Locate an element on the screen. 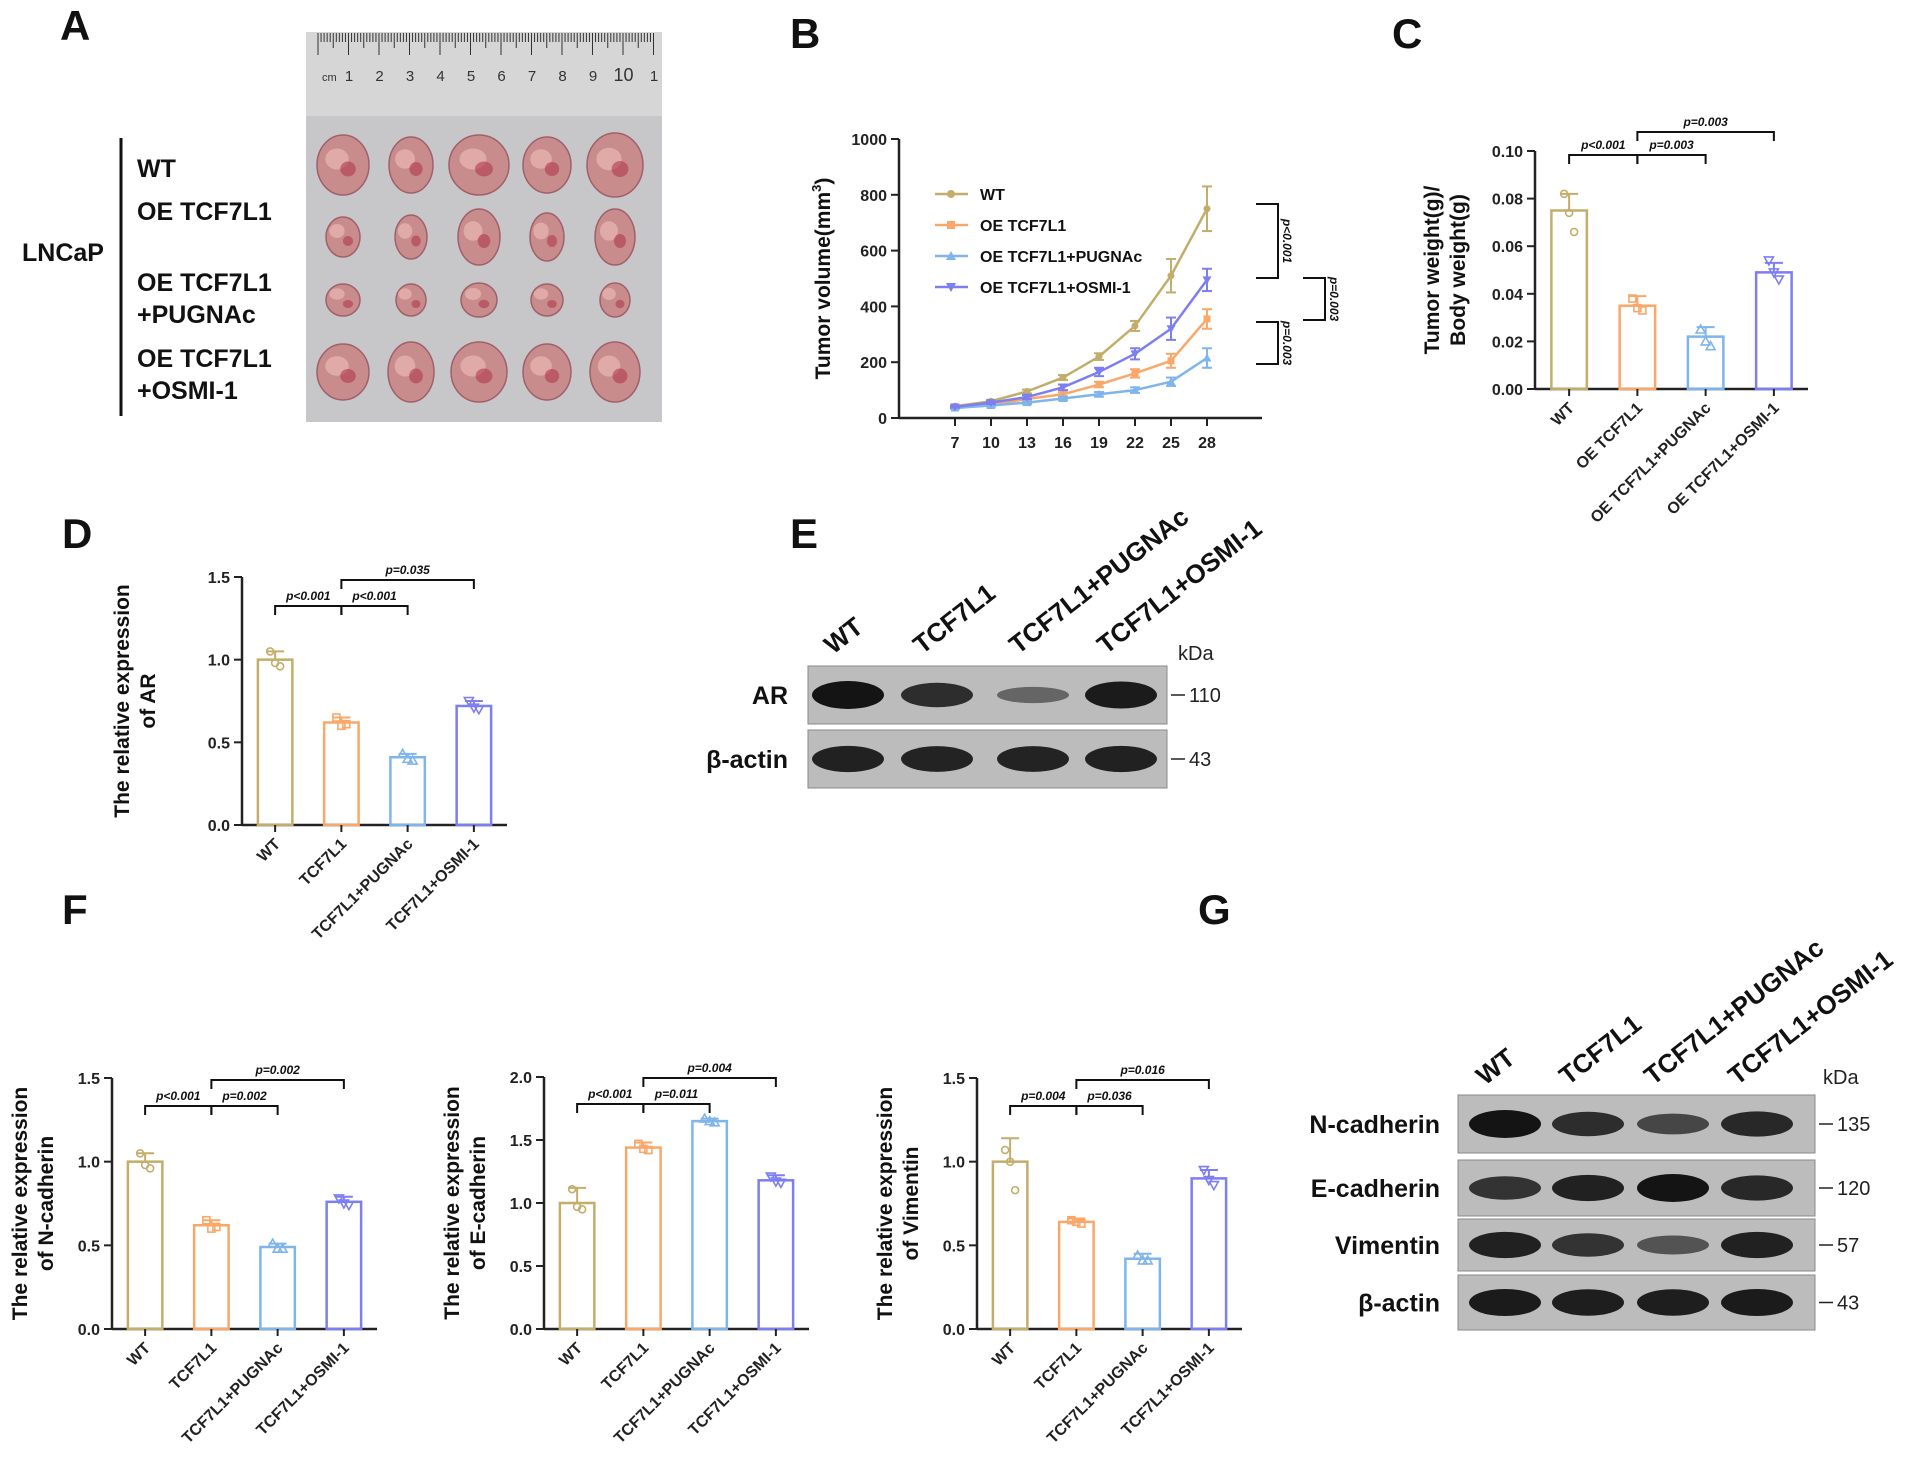  chart-b-significance: p<0.001 p=0.003 p=0.003 is located at coordinates (1298, 284).